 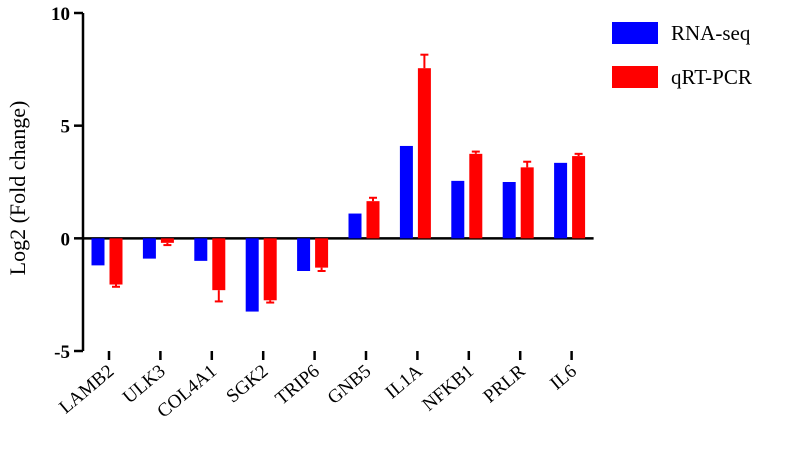 What do you see at coordinates (66, 239) in the screenshot?
I see `y-tick-label: 0` at bounding box center [66, 239].